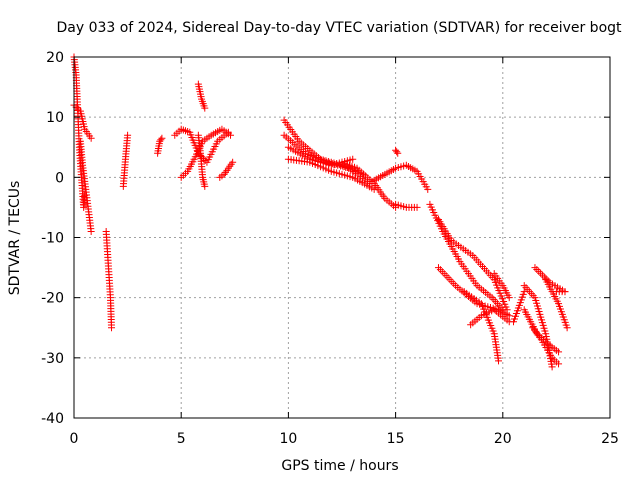 Image resolution: width=640 pixels, height=480 pixels. What do you see at coordinates (85, 186) in the screenshot?
I see `series-track-c` at bounding box center [85, 186].